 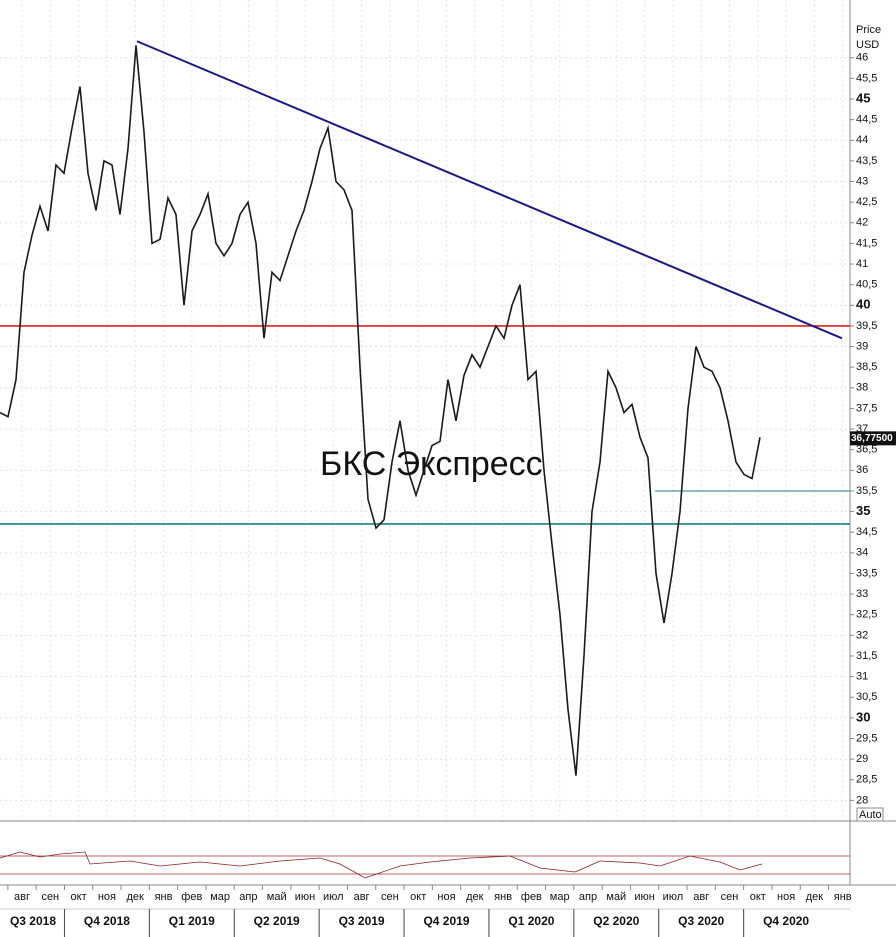 I want to click on y-tick-label: 34,5, so click(x=866, y=532).